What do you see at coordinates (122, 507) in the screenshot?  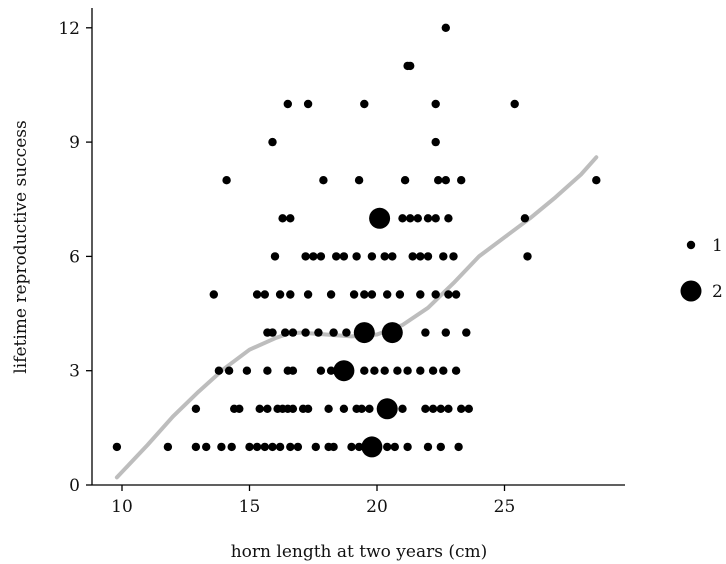 I see `x-tick-label: 10` at bounding box center [122, 507].